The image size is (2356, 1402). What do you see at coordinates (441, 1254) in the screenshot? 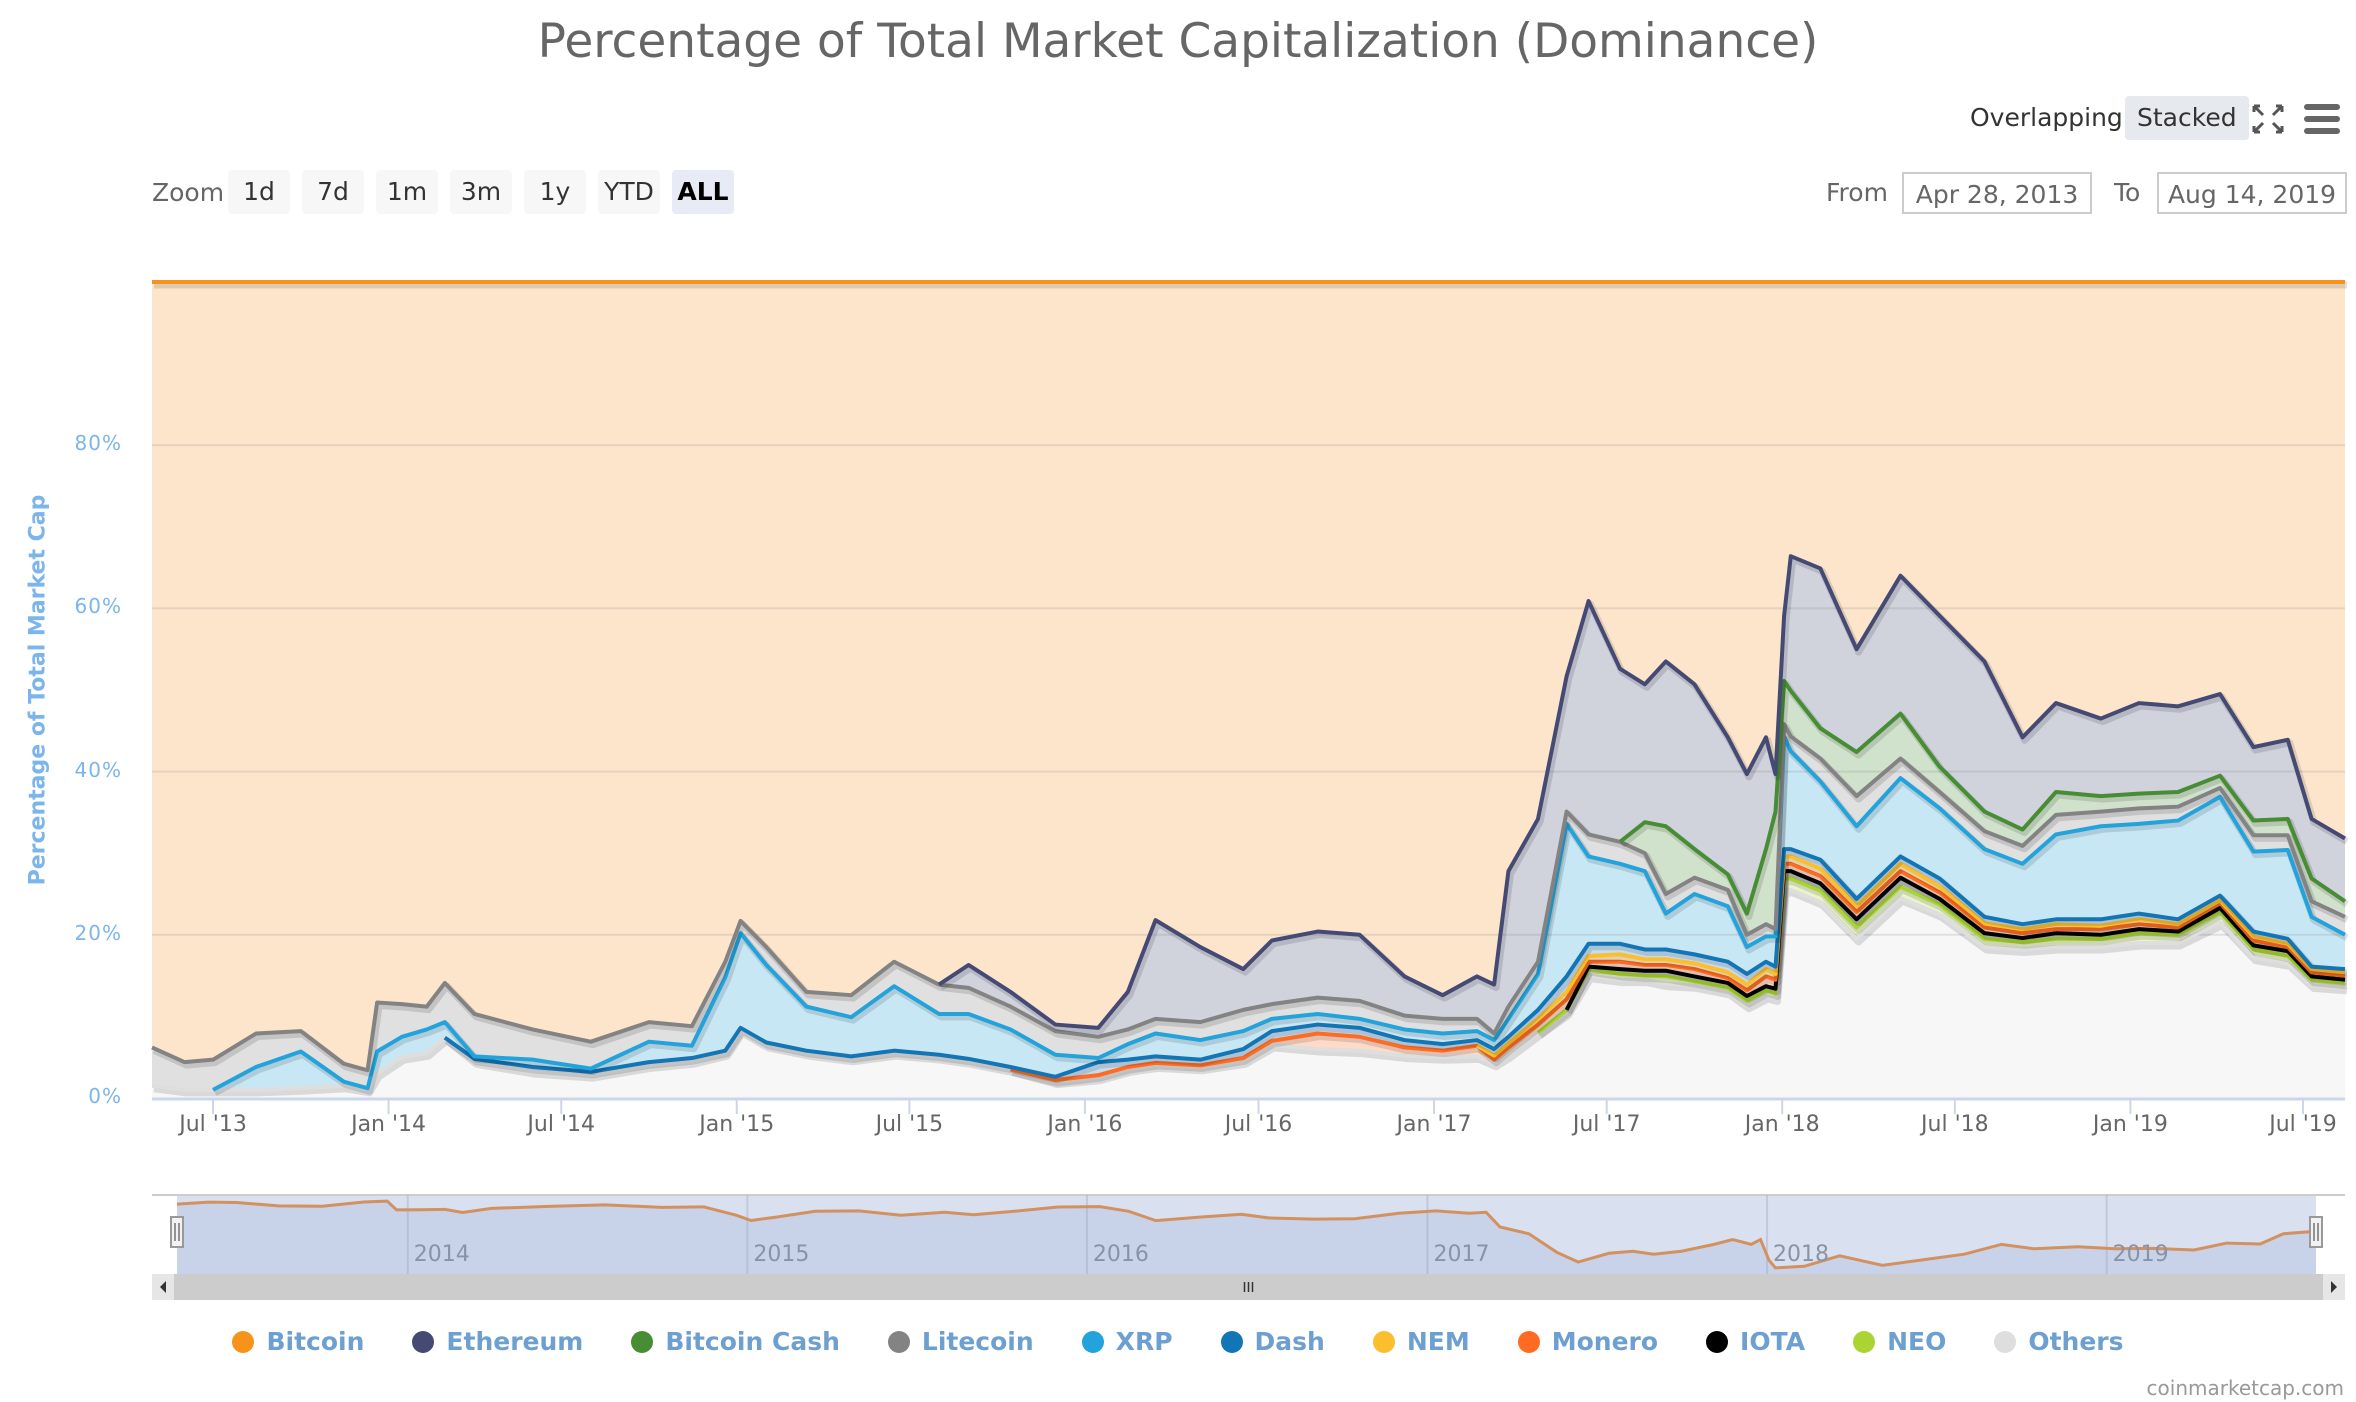
I see `navigator-year-label: 2014` at bounding box center [441, 1254].